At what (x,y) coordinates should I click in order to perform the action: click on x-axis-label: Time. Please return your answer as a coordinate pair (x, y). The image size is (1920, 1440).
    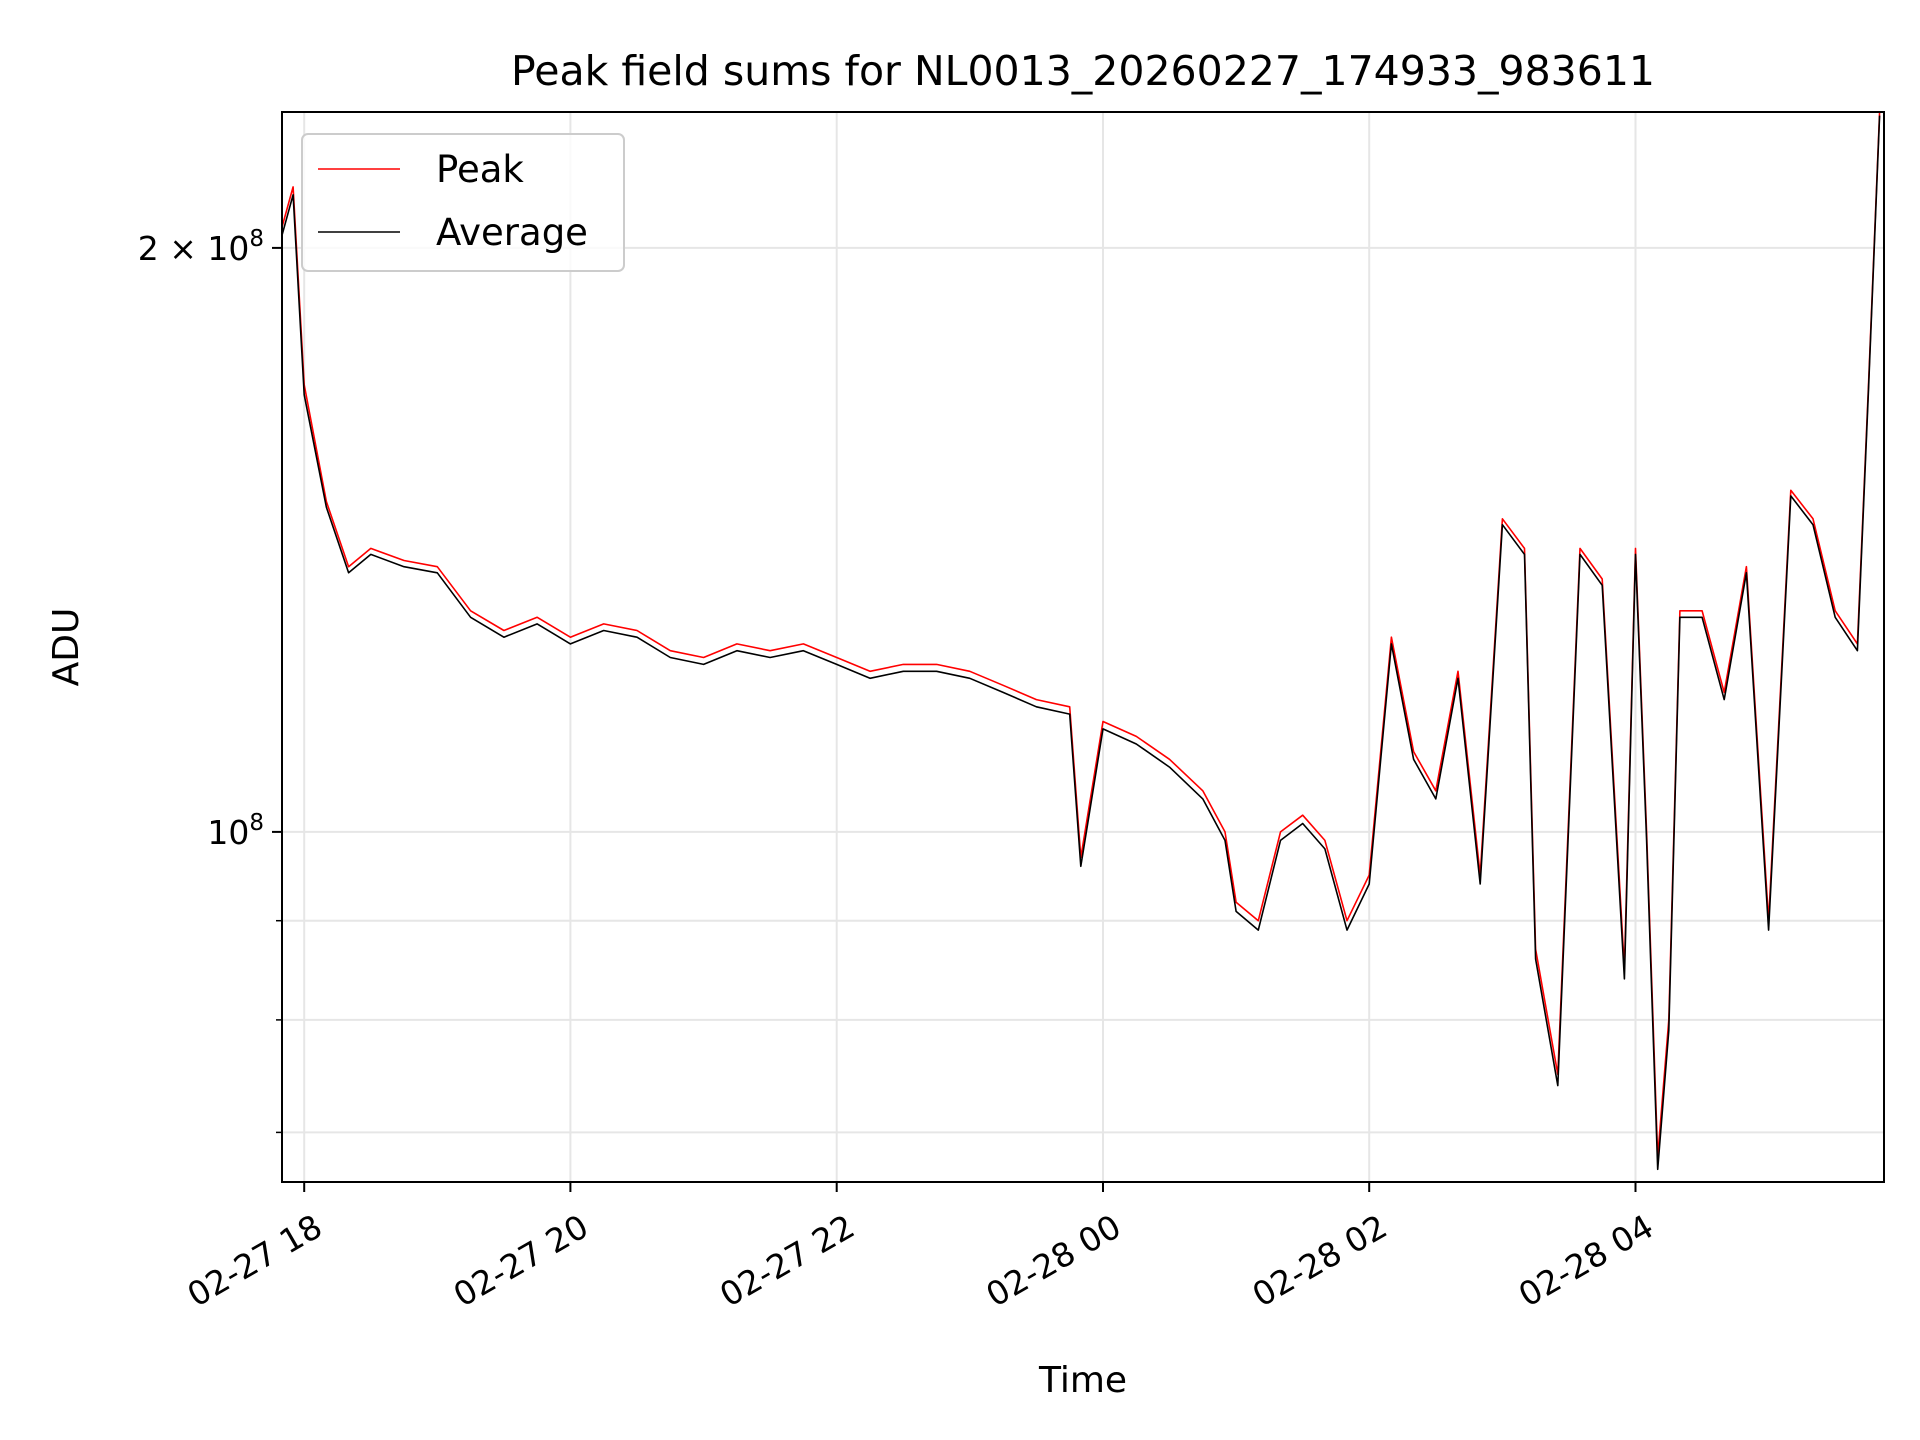
    Looking at the image, I should click on (1082, 1380).